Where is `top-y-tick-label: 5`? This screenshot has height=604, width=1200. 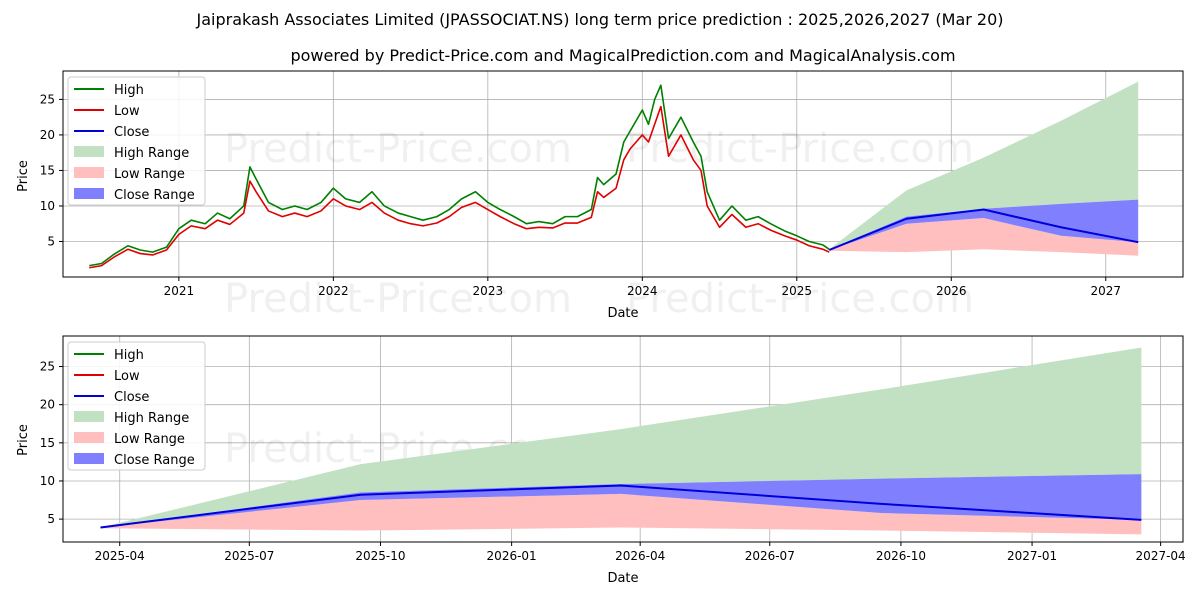
top-y-tick-label: 5 is located at coordinates (51, 241).